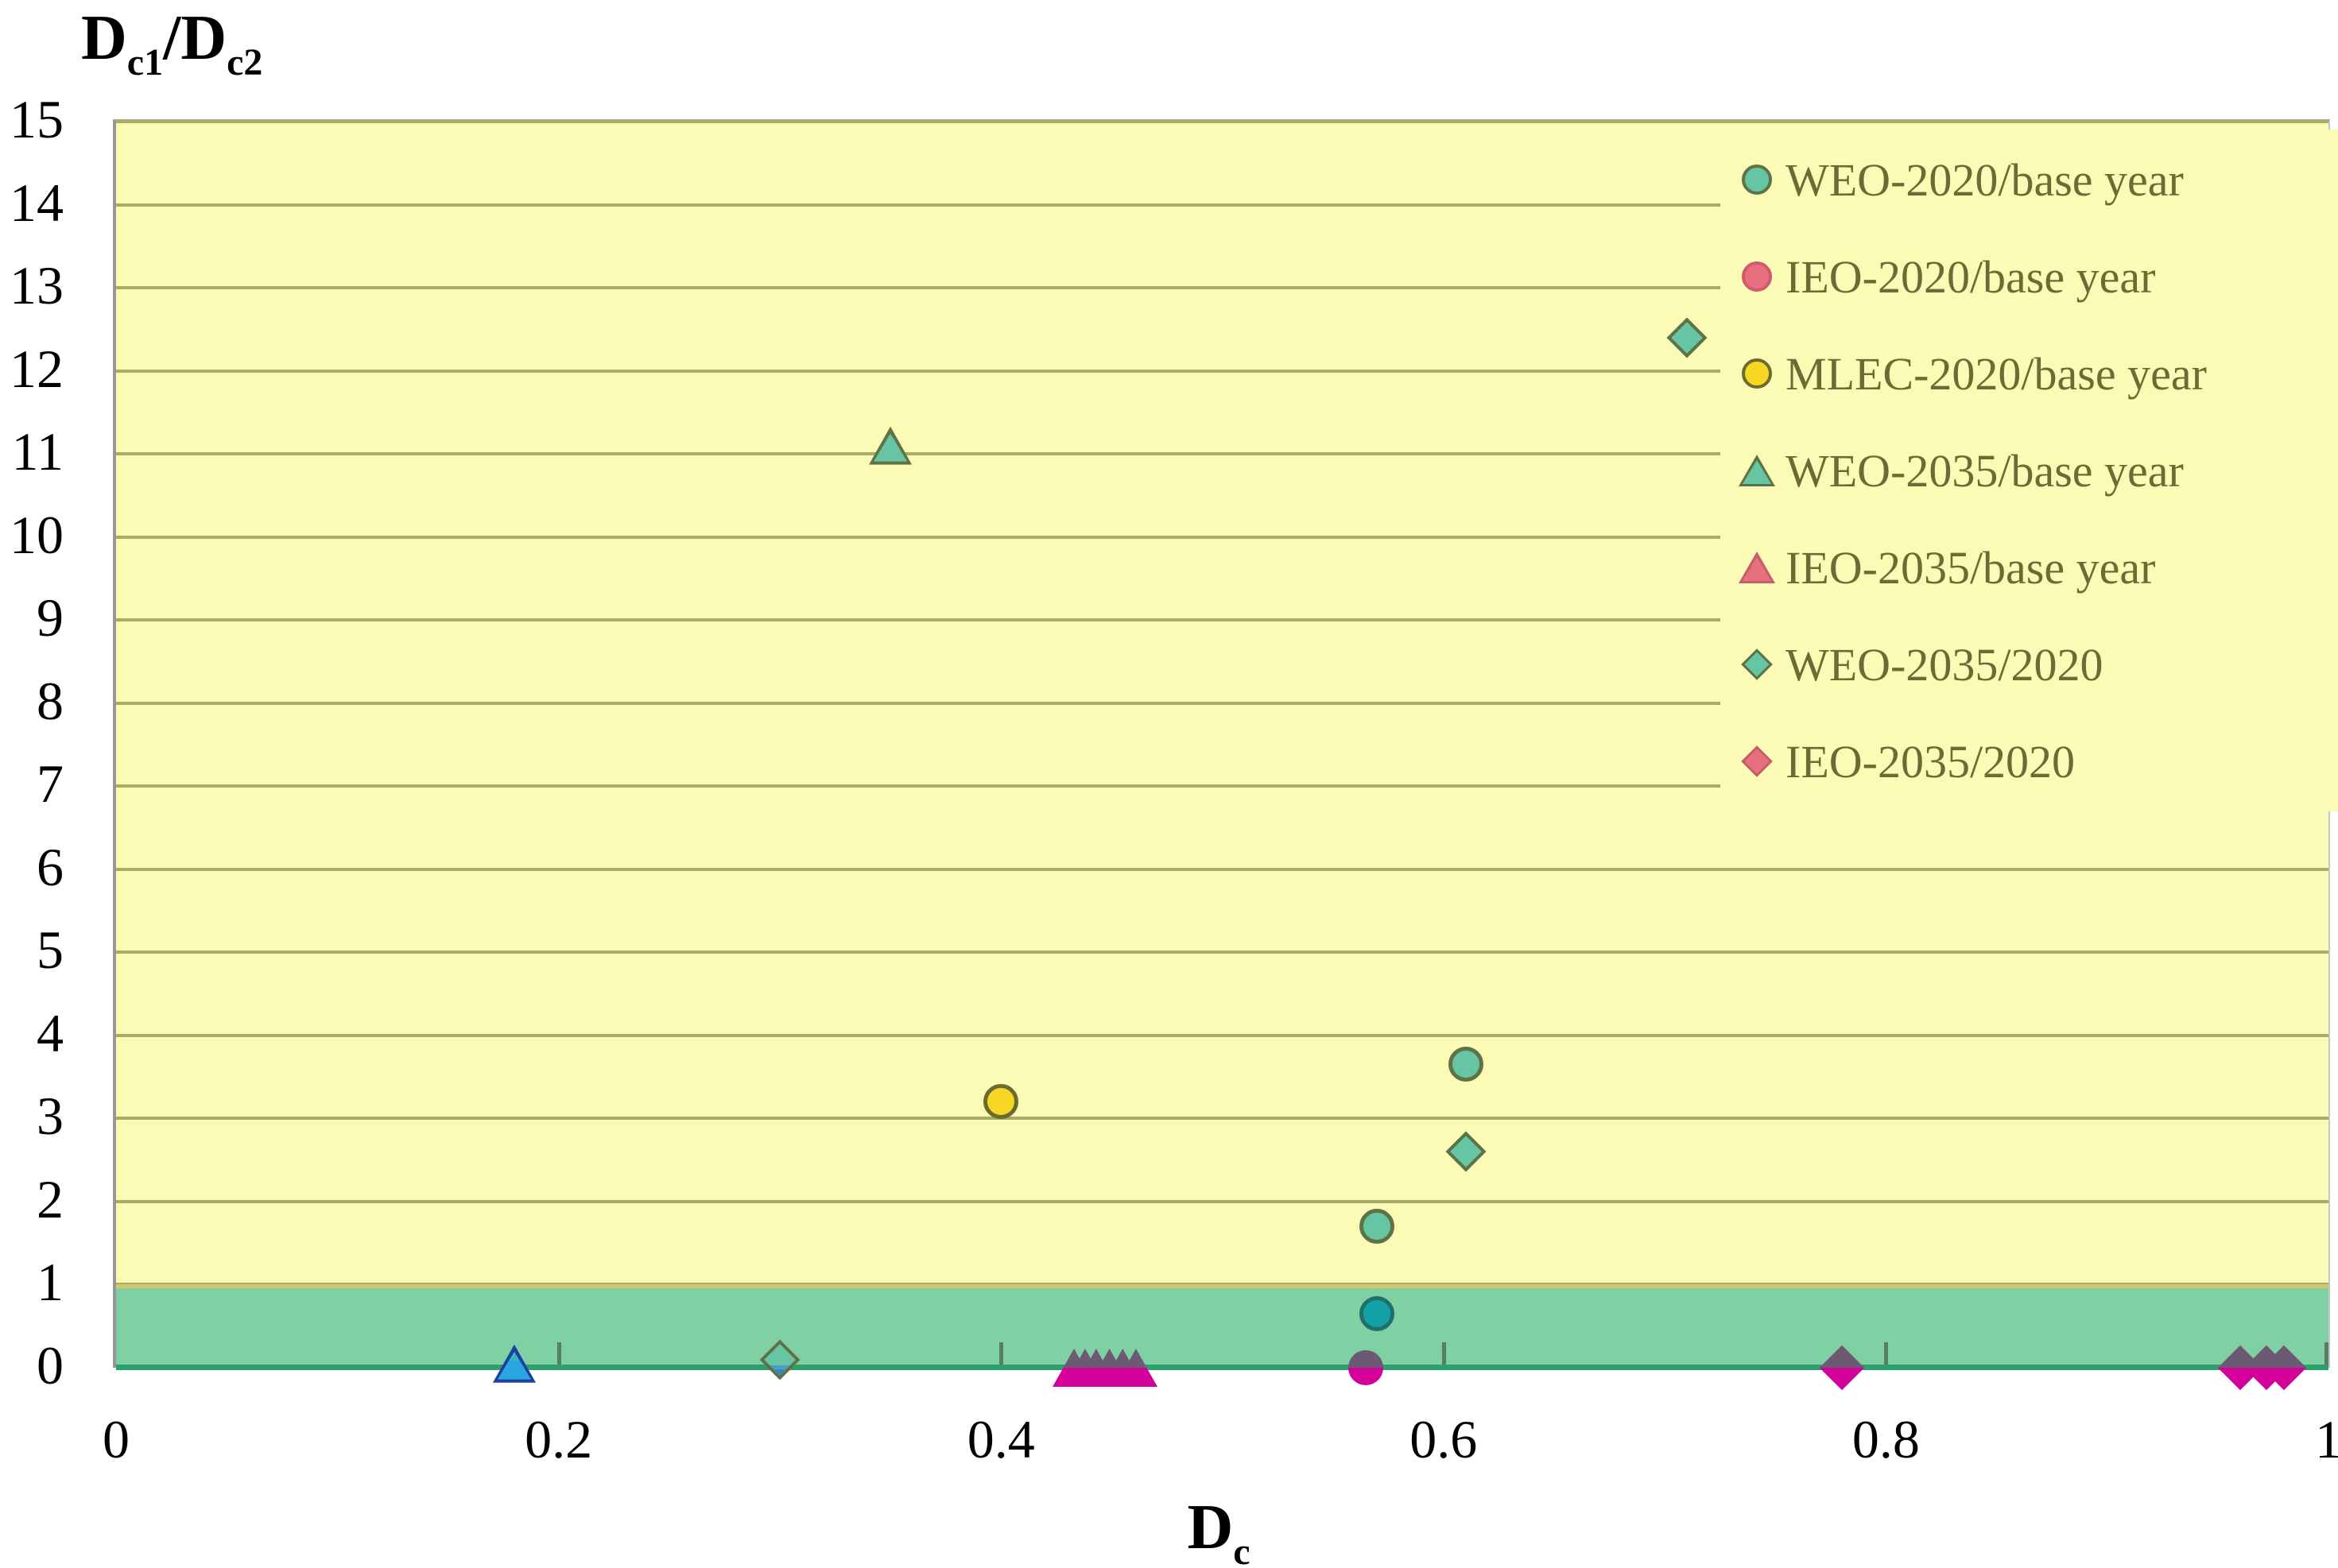 The image size is (2338, 1568). Describe the element at coordinates (1222, 1326) in the screenshot. I see `green-band-region` at that location.